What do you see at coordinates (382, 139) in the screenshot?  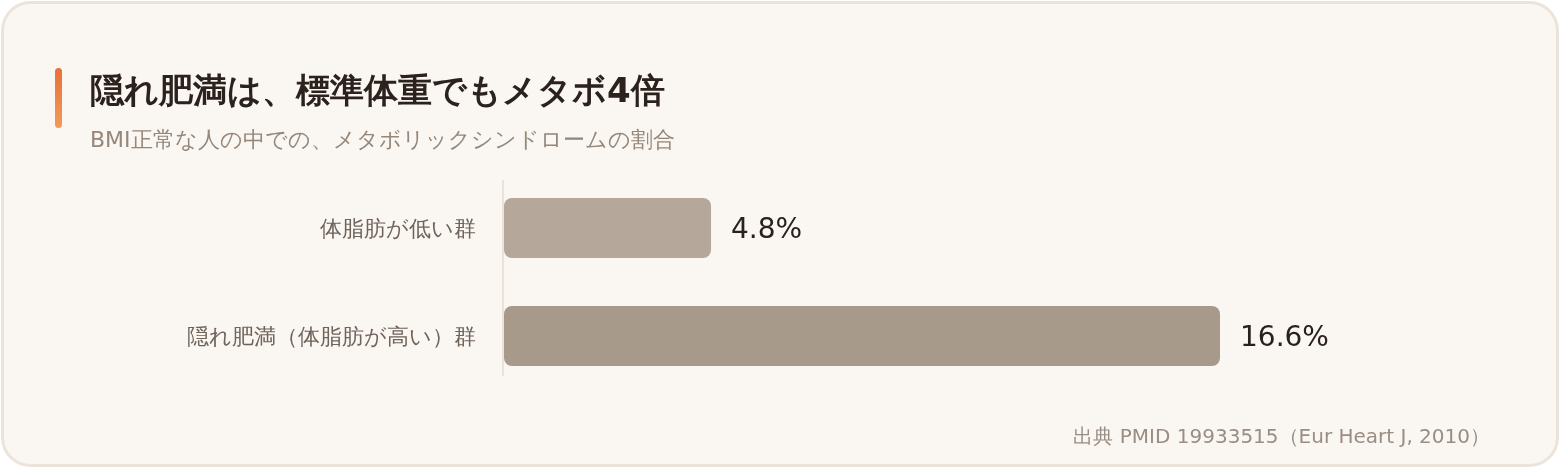 I see `chart-subtitle: BMI正常な人の中での、メタボリックシンドロームの割合` at bounding box center [382, 139].